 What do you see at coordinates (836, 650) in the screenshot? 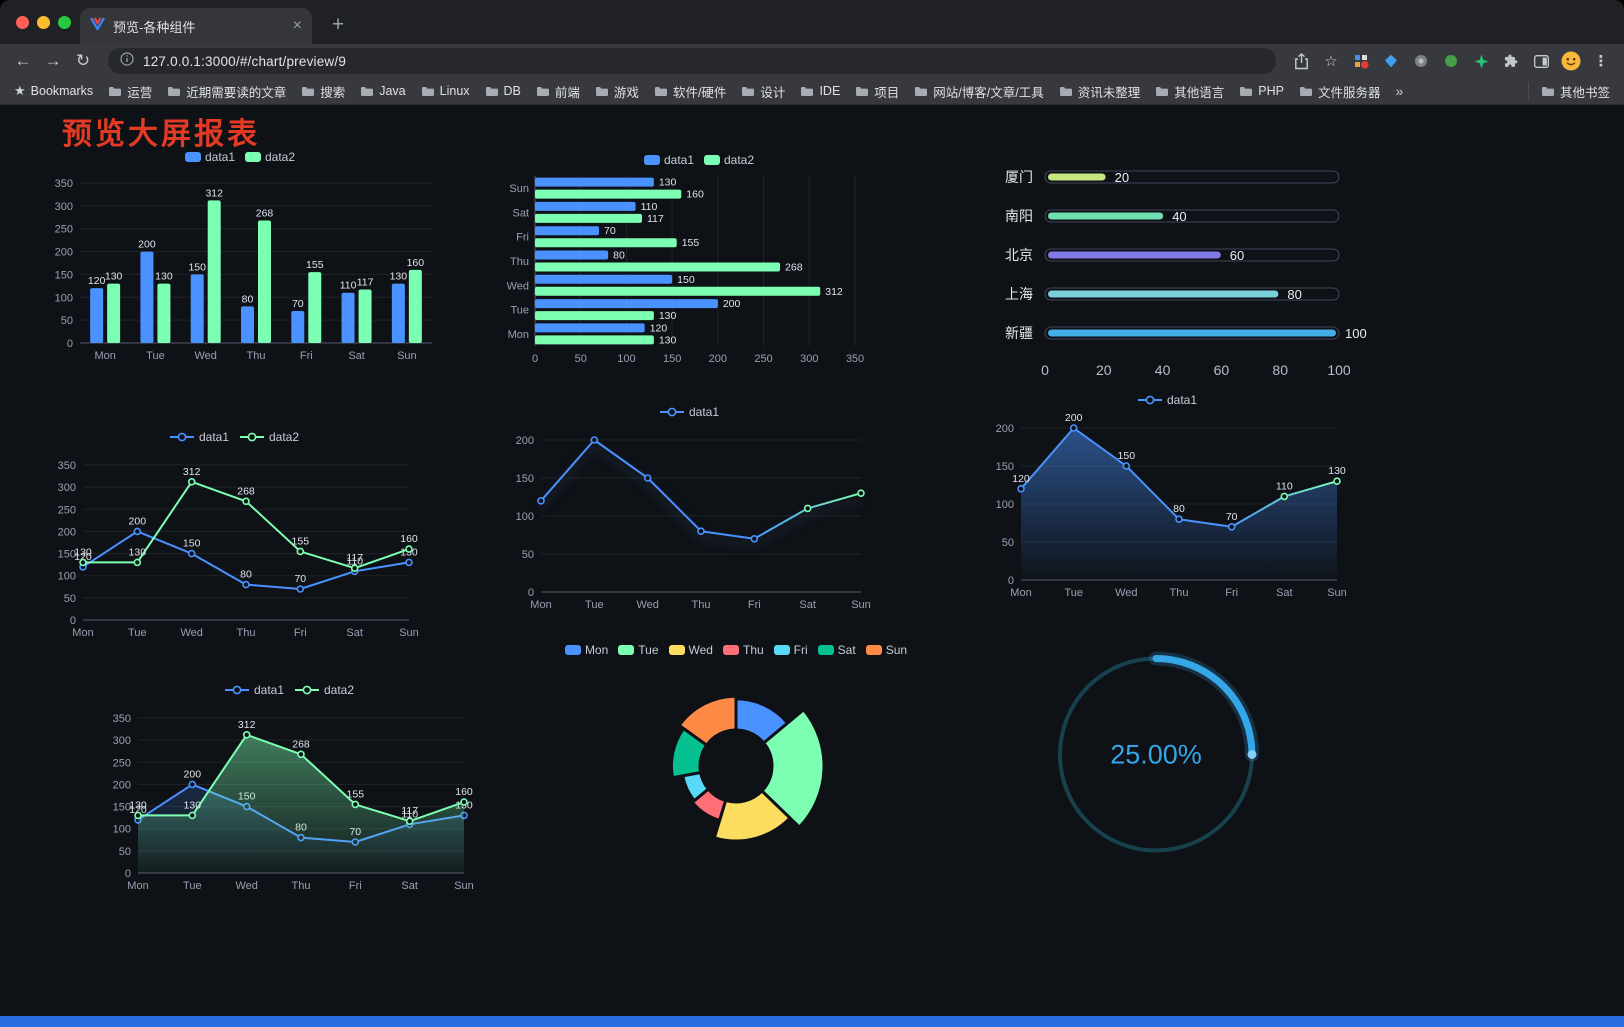
I see `legend-item: Sat` at bounding box center [836, 650].